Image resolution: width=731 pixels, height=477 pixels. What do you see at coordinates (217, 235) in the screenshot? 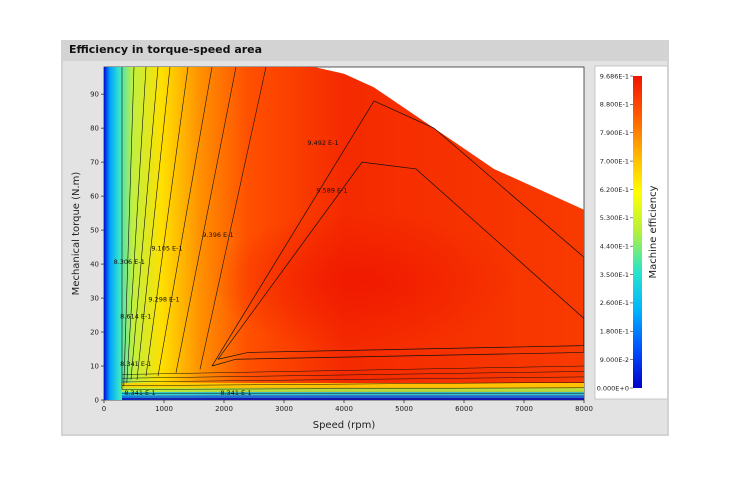
I see `contour-label: 9.396 E-1` at bounding box center [217, 235].